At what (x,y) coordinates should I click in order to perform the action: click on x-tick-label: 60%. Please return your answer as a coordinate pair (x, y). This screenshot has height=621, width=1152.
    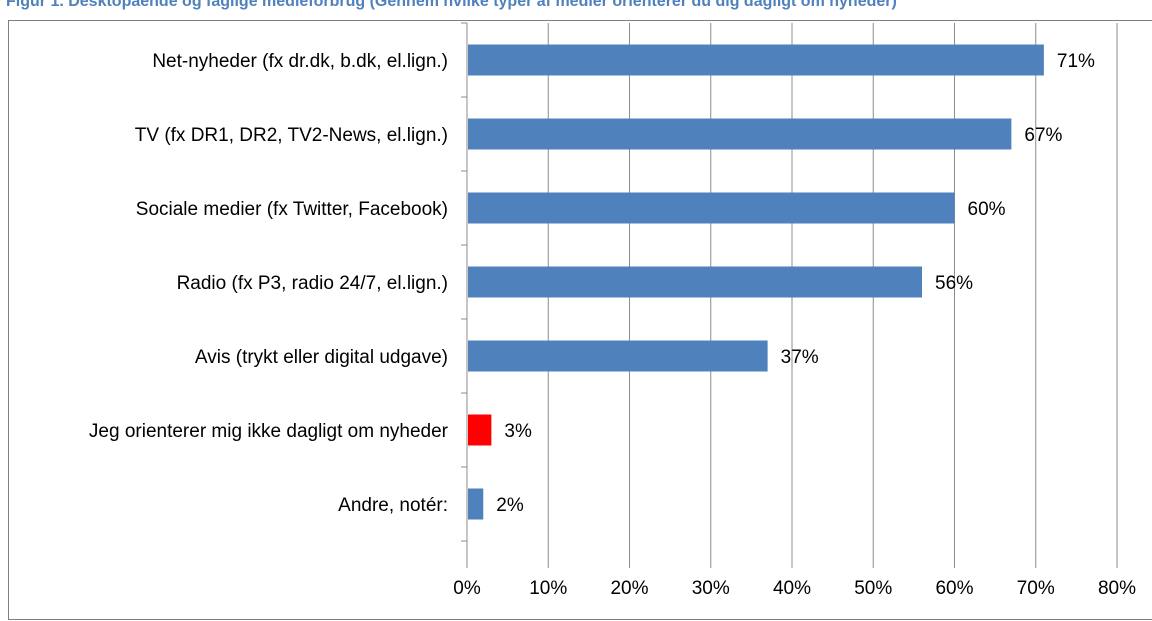
    Looking at the image, I should click on (954, 588).